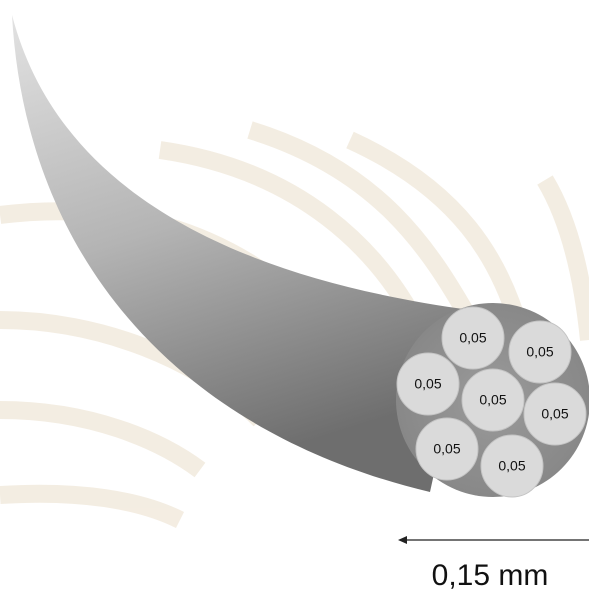  What do you see at coordinates (402, 540) in the screenshot?
I see `dimension-arrow` at bounding box center [402, 540].